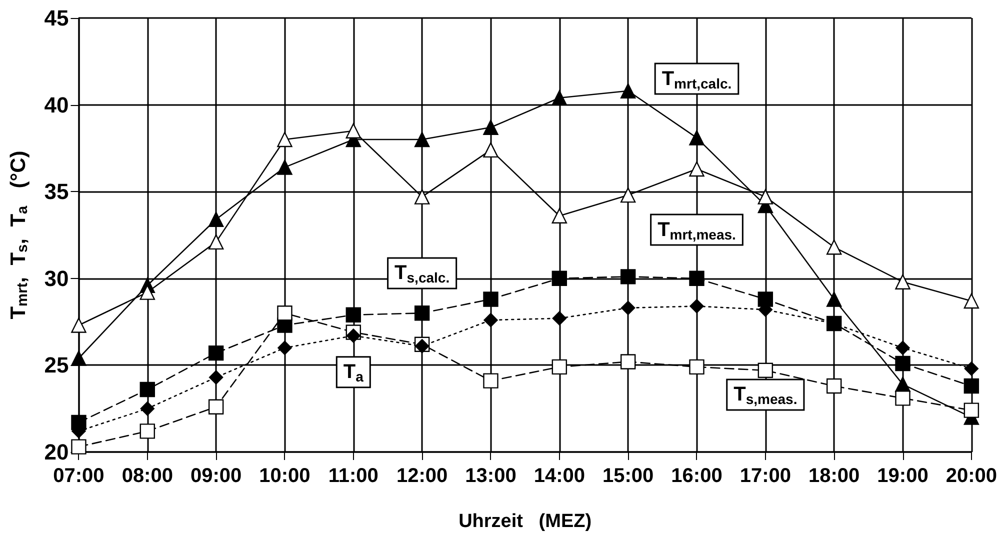 The width and height of the screenshot is (1000, 546). What do you see at coordinates (971, 476) in the screenshot?
I see `x-tick-label: 20:00` at bounding box center [971, 476].